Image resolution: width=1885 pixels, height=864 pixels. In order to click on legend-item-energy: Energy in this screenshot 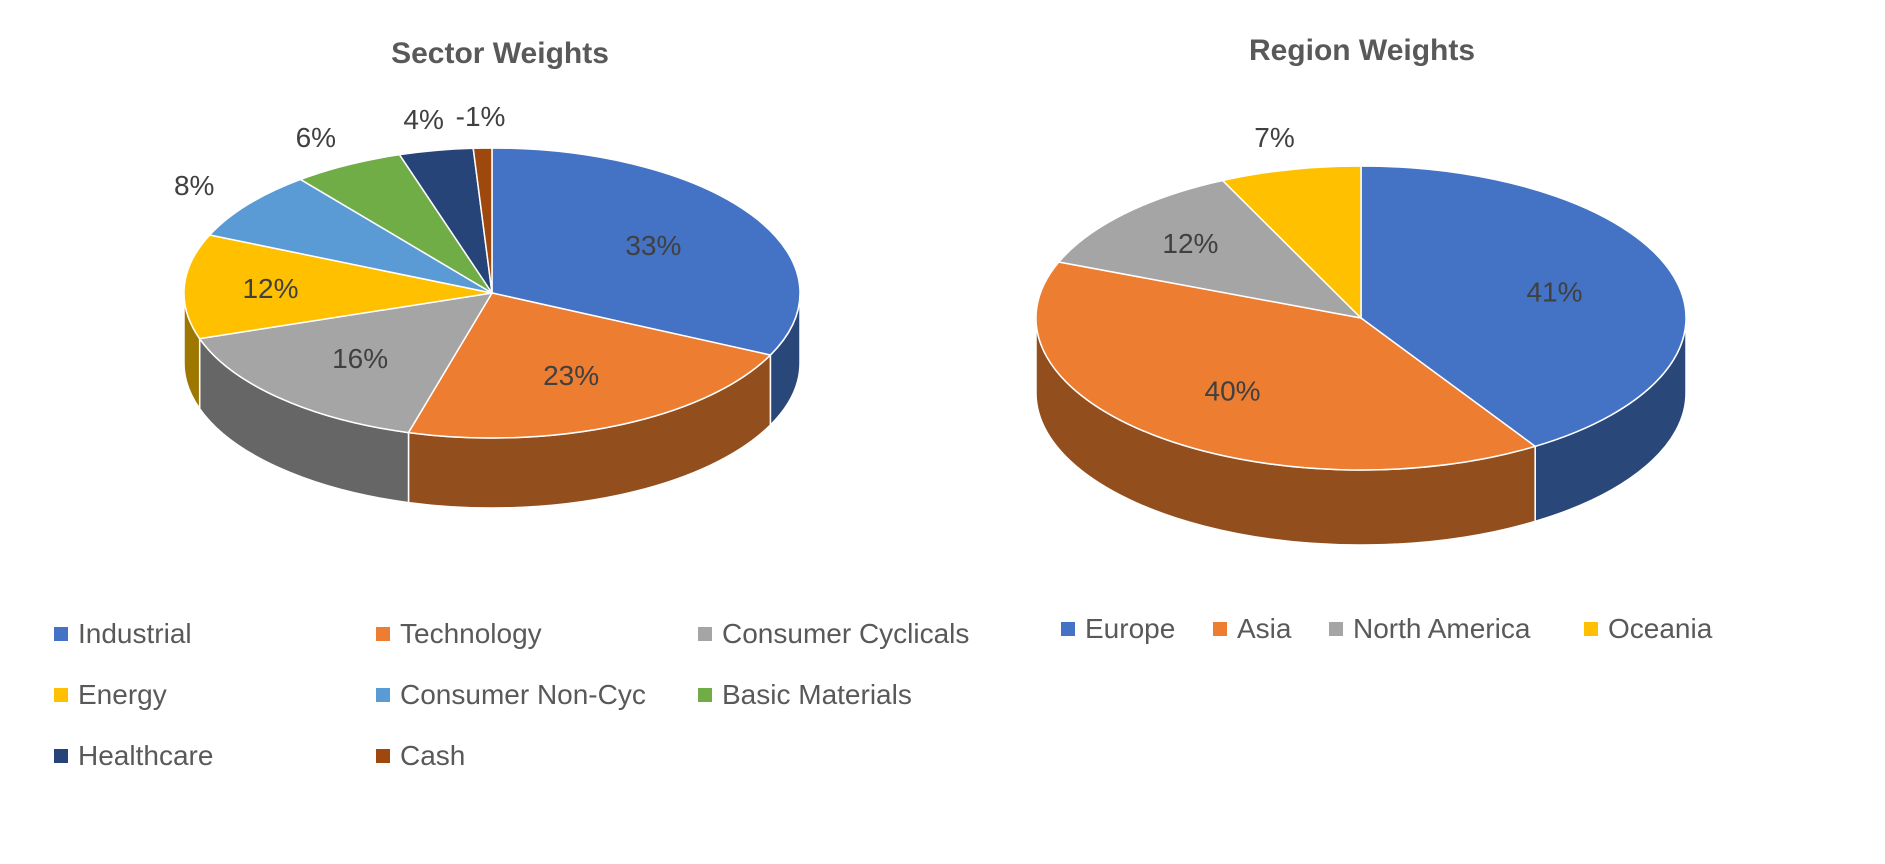, I will do `click(110, 695)`.